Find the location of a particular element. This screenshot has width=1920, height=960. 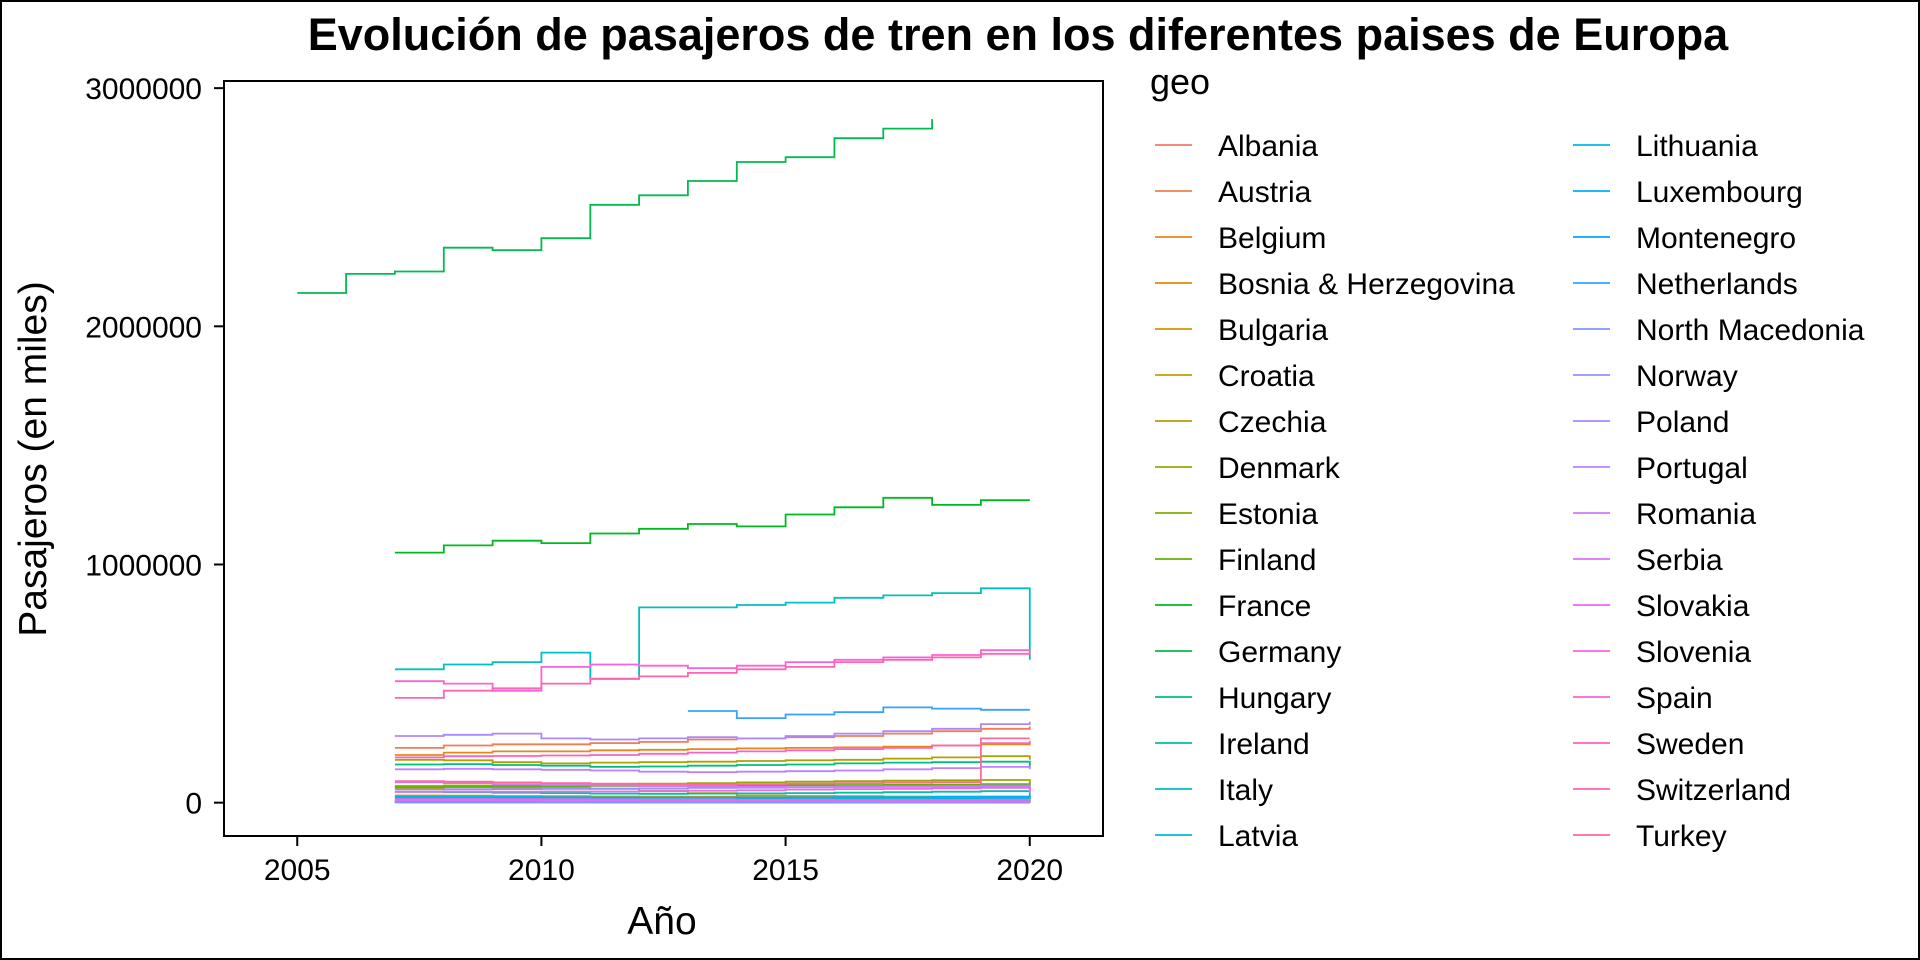

legend-label-romania: Romania is located at coordinates (1696, 514).